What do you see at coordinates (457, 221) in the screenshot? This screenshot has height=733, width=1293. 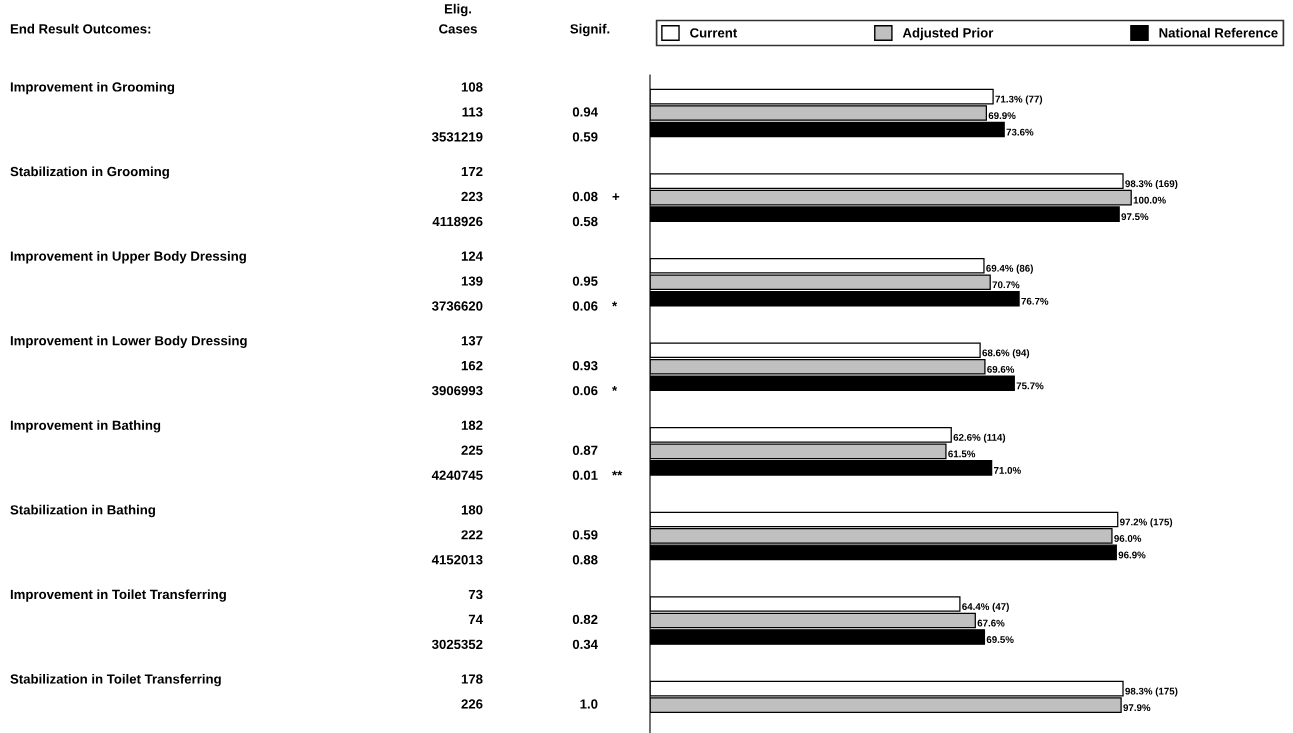 I see `text: 4118926` at bounding box center [457, 221].